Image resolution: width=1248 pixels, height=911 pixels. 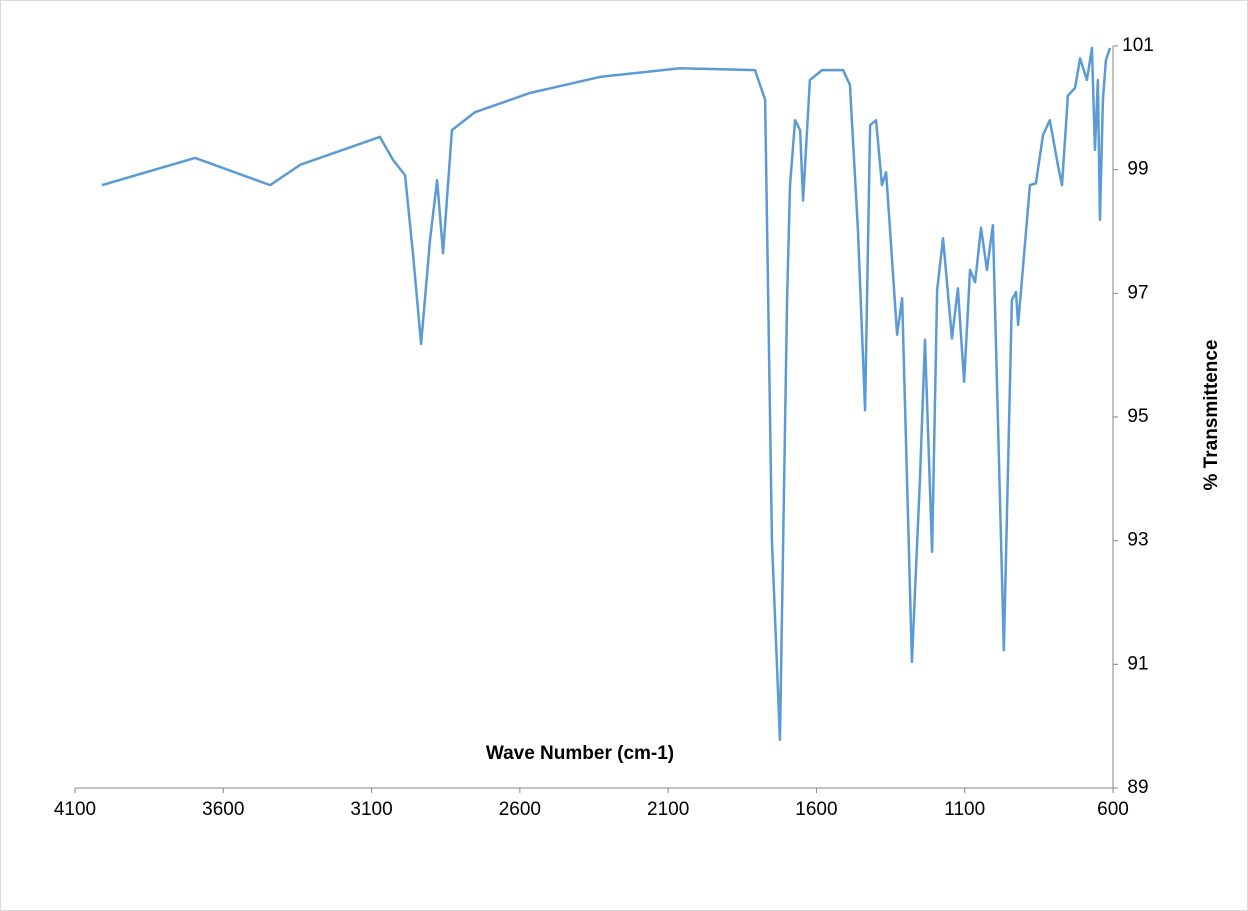 What do you see at coordinates (1137, 663) in the screenshot?
I see `y-tick-label: 91` at bounding box center [1137, 663].